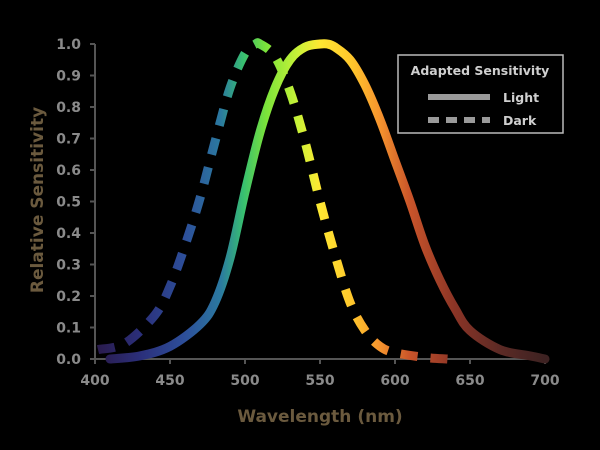 The width and height of the screenshot is (600, 450). Describe the element at coordinates (480, 70) in the screenshot. I see `legend-title: Adapted Sensitivity` at that location.